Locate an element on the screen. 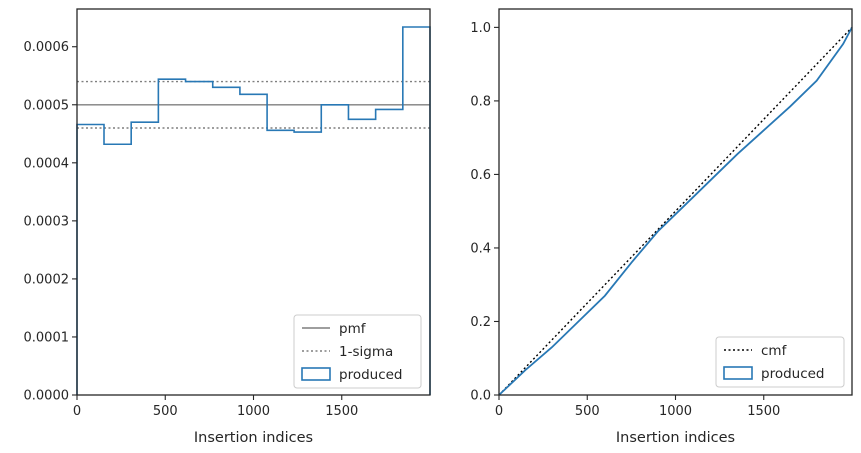 Image resolution: width=861 pixels, height=453 pixels. y-tick-label: 0.0002 is located at coordinates (47, 279).